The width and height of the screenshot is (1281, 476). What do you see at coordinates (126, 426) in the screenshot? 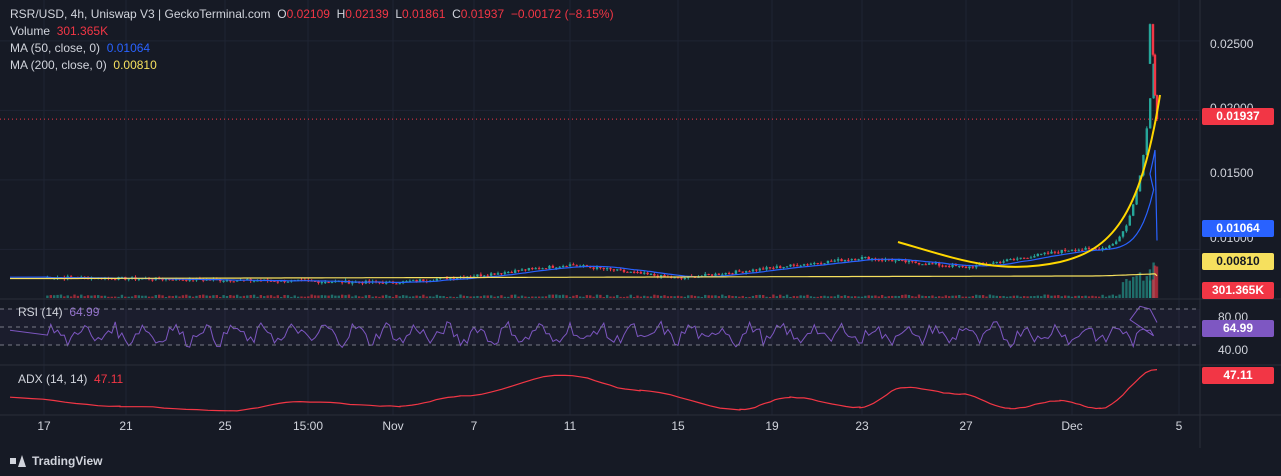
I see `x-tick-21: 21` at bounding box center [126, 426].